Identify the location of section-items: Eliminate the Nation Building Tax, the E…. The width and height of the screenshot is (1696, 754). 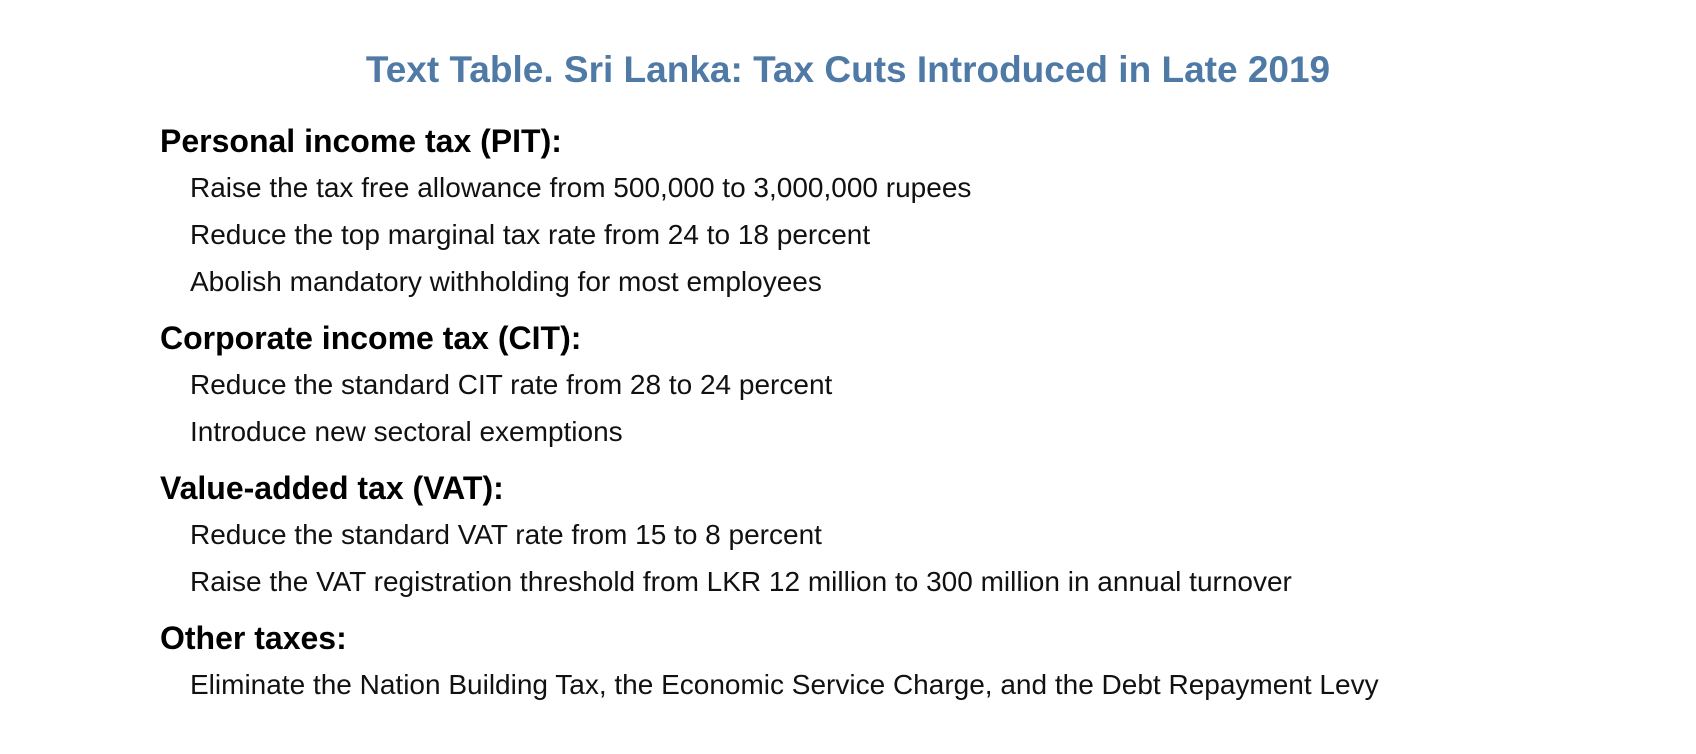
(880, 684).